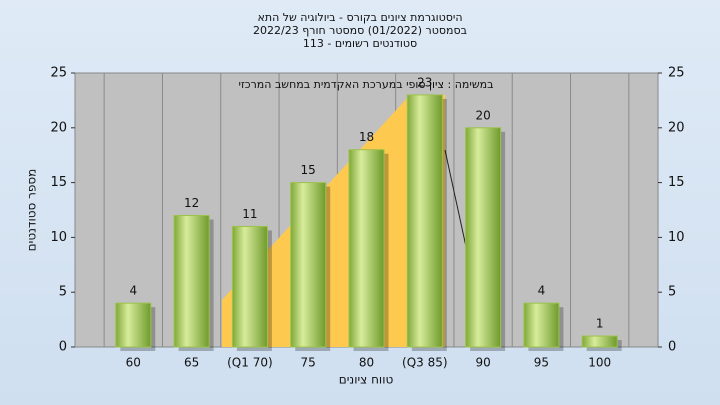 The height and width of the screenshot is (405, 720). I want to click on data-label: 12, so click(191, 203).